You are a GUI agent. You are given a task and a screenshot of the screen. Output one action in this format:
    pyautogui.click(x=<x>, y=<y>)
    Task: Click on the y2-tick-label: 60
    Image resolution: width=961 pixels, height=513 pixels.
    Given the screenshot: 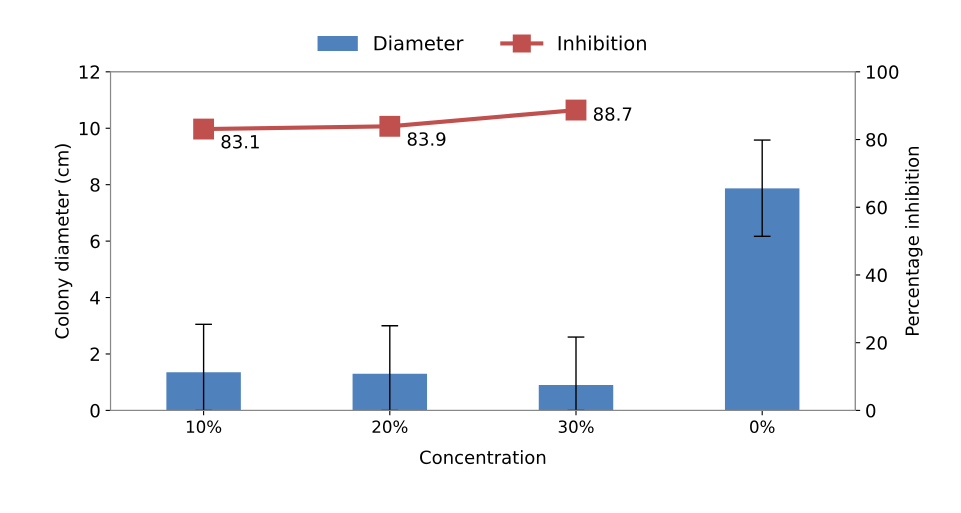 What is the action you would take?
    pyautogui.click(x=876, y=207)
    